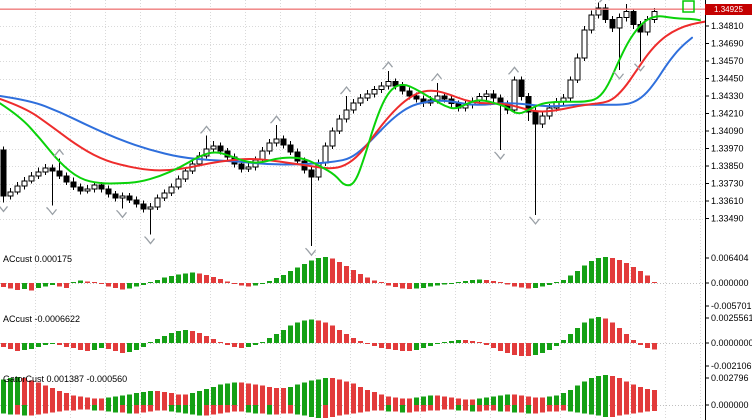  What do you see at coordinates (727, 61) in the screenshot?
I see `price-axis-label: 1.34570` at bounding box center [727, 61].